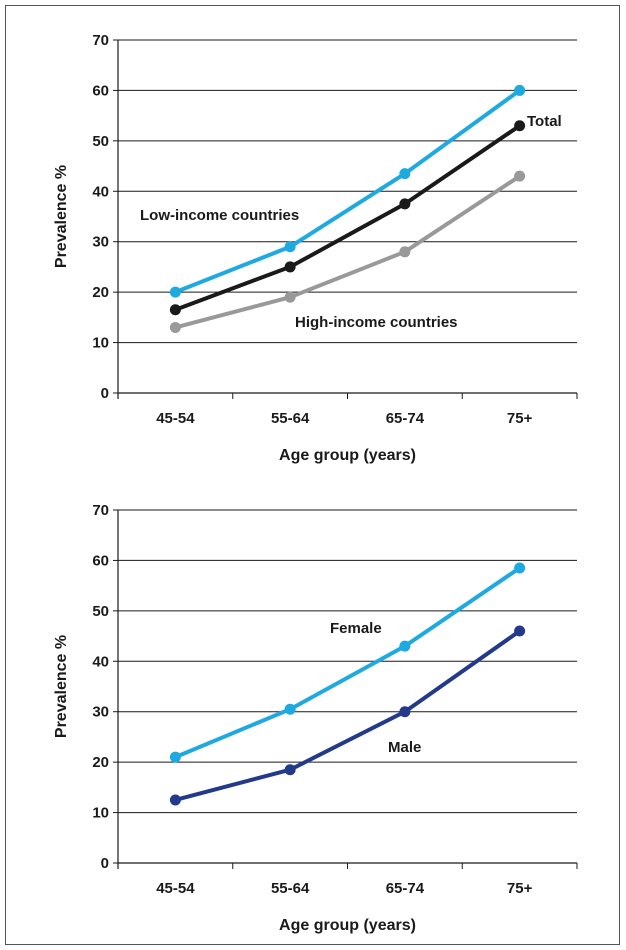 This screenshot has width=626, height=950. I want to click on chart1-y-tick-label: 30, so click(100, 242).